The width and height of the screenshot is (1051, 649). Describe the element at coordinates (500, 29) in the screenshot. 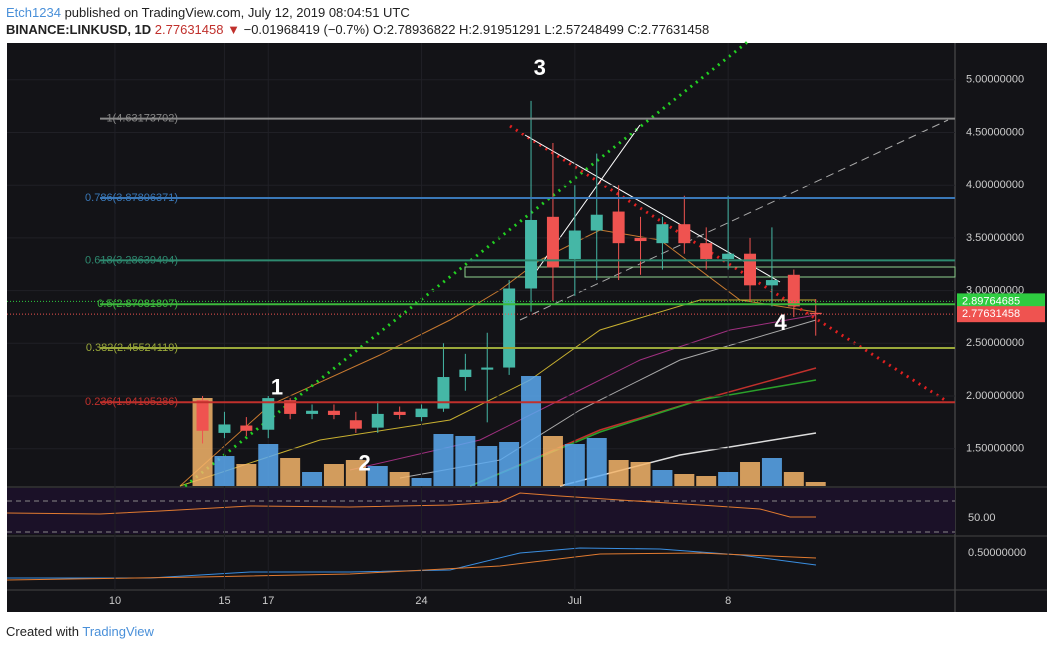

I see `high: H:2.91951291` at that location.